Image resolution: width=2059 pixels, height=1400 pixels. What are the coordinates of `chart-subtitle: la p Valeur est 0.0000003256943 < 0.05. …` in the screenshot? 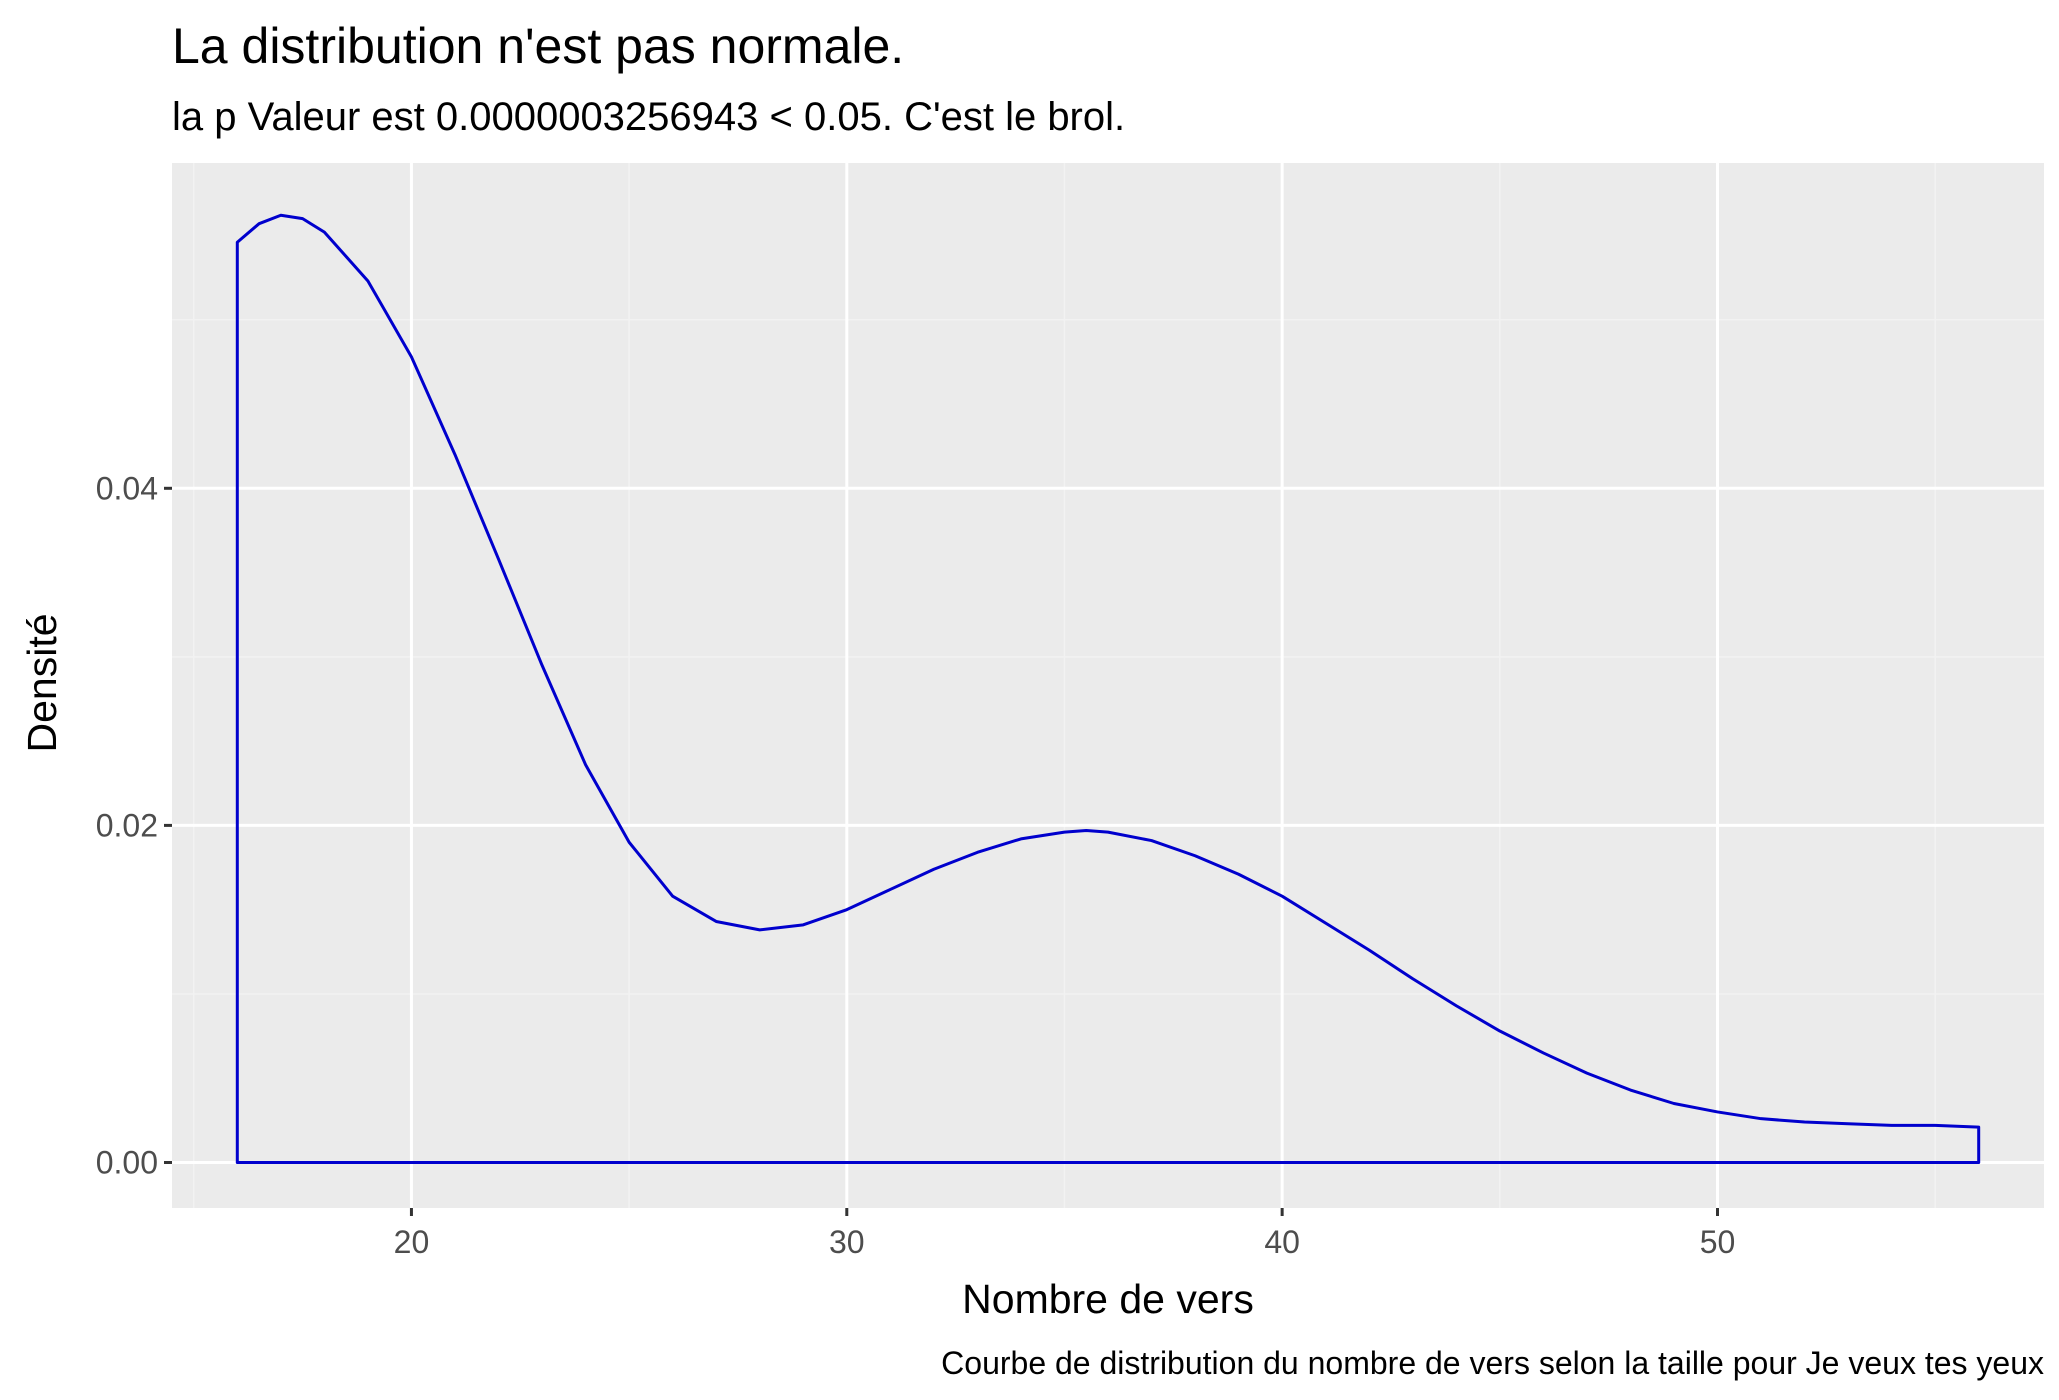 It's located at (648, 117).